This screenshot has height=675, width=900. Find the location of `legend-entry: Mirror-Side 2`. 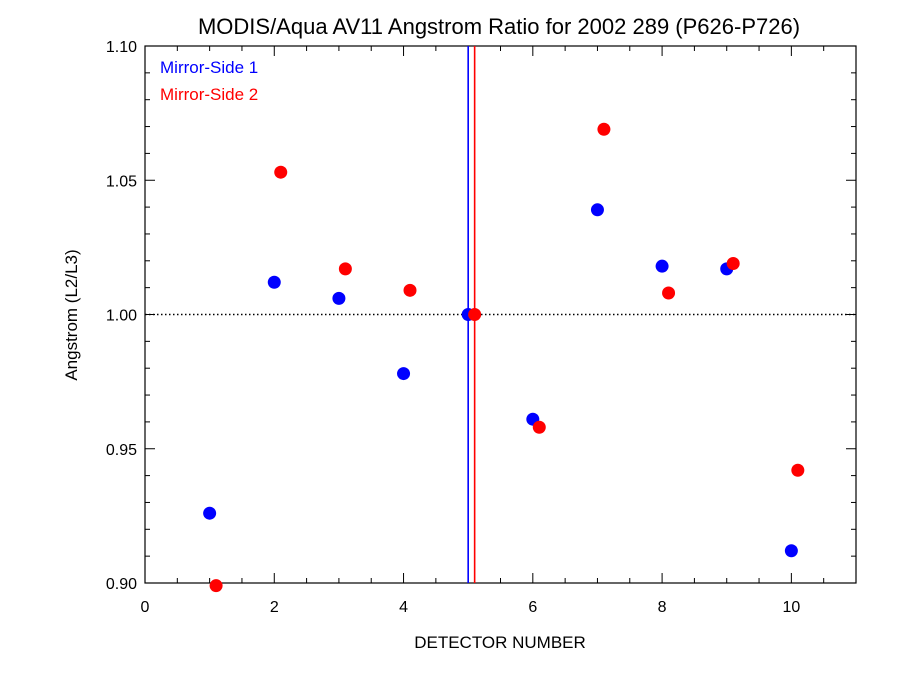

legend-entry: Mirror-Side 2 is located at coordinates (209, 94).